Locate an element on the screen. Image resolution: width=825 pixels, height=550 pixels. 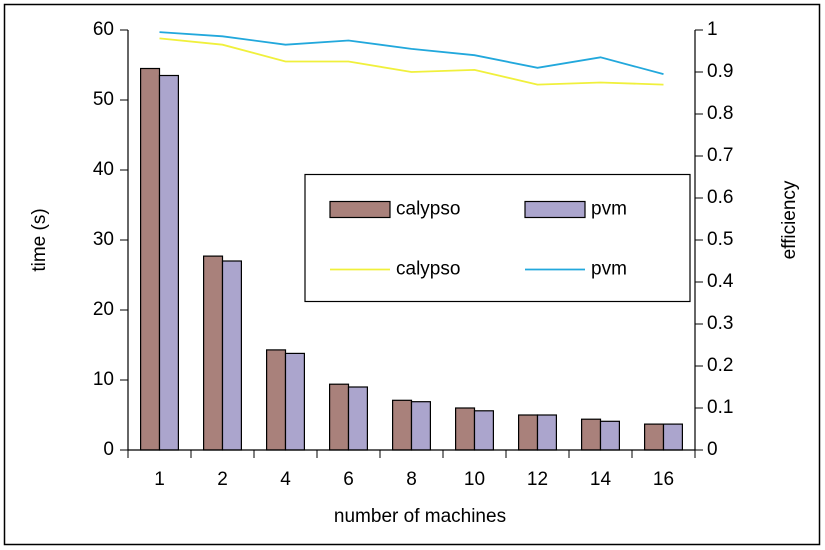
x-tick-label: 1 is located at coordinates (159, 479).